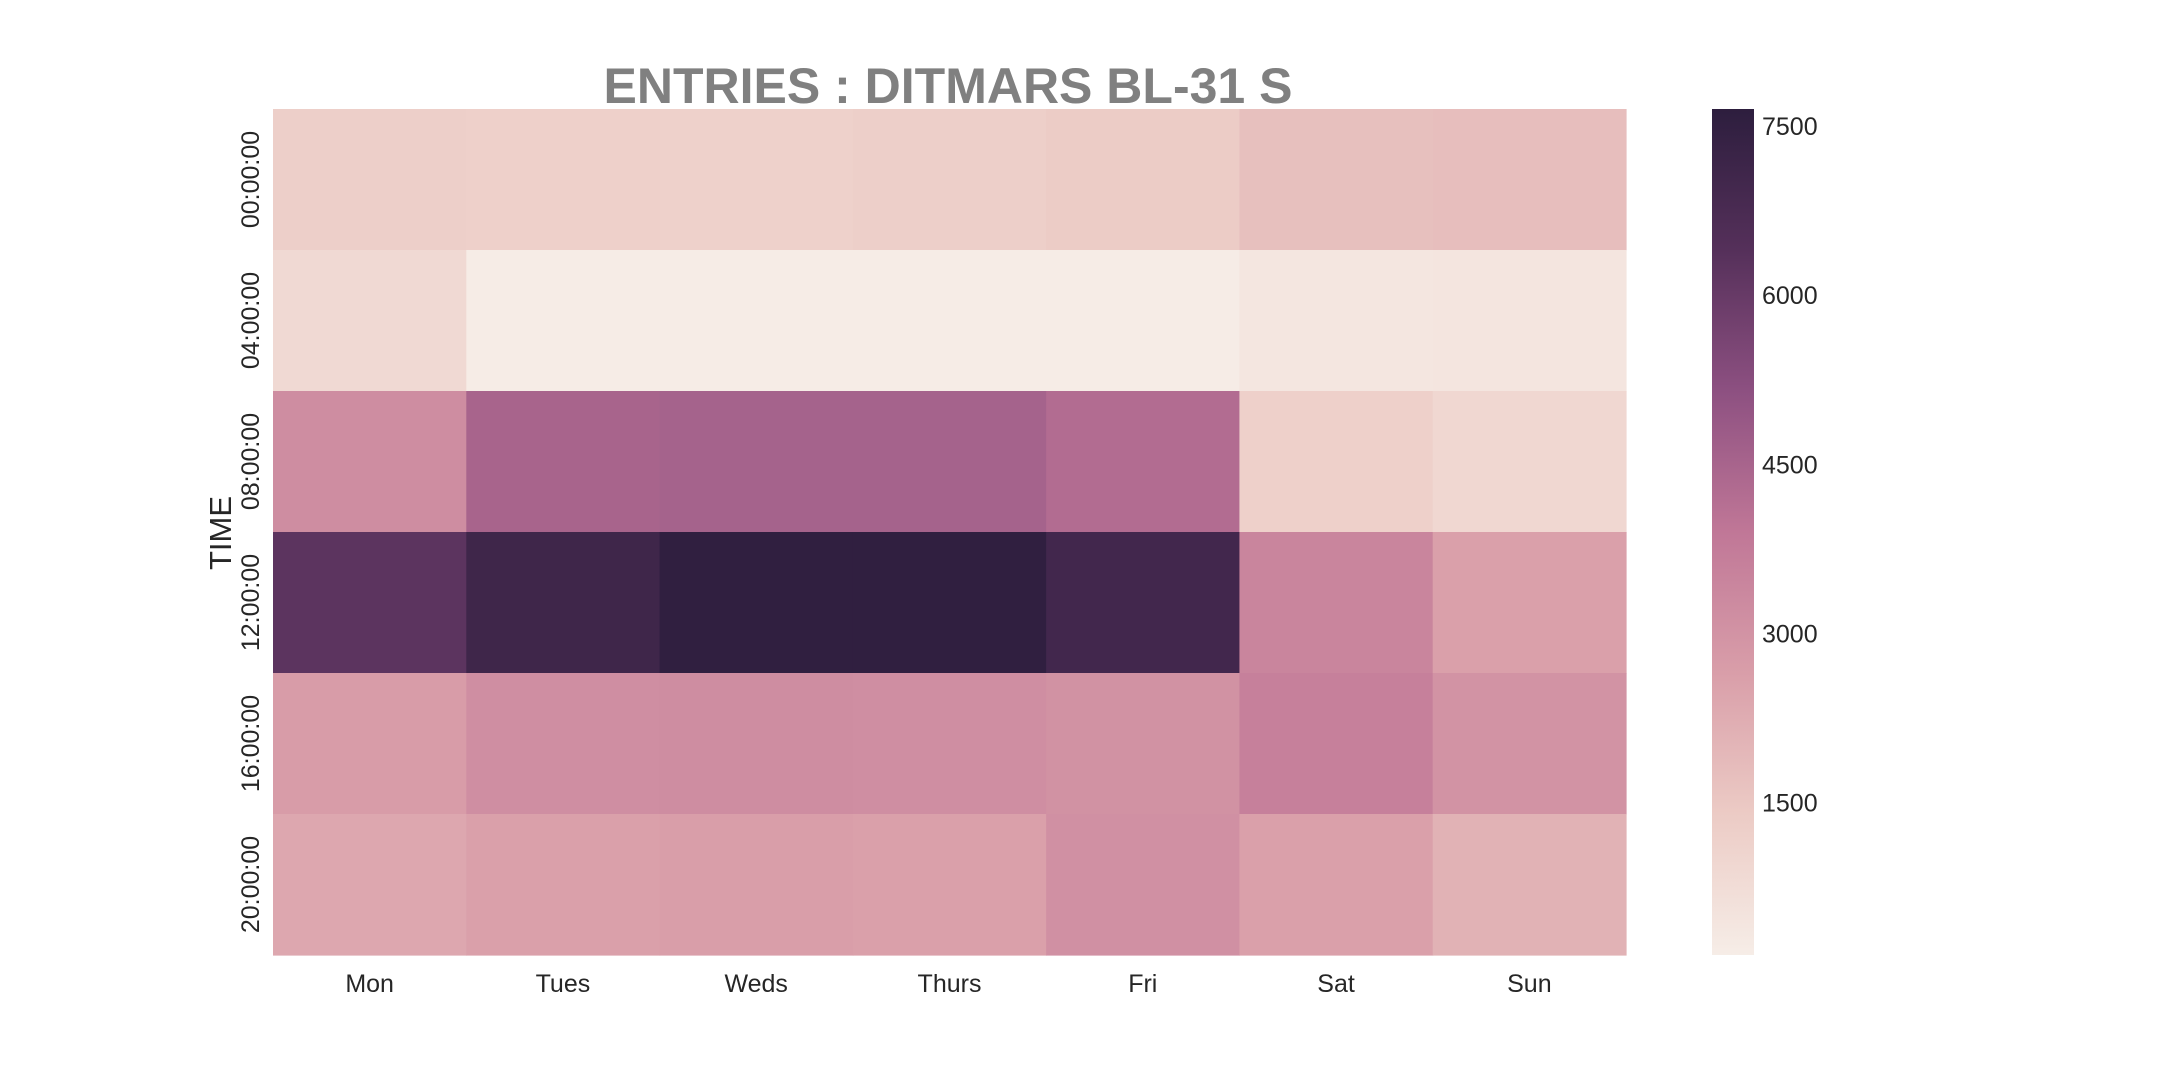 Image resolution: width=2160 pixels, height=1080 pixels. What do you see at coordinates (1733, 532) in the screenshot?
I see `colorbar` at bounding box center [1733, 532].